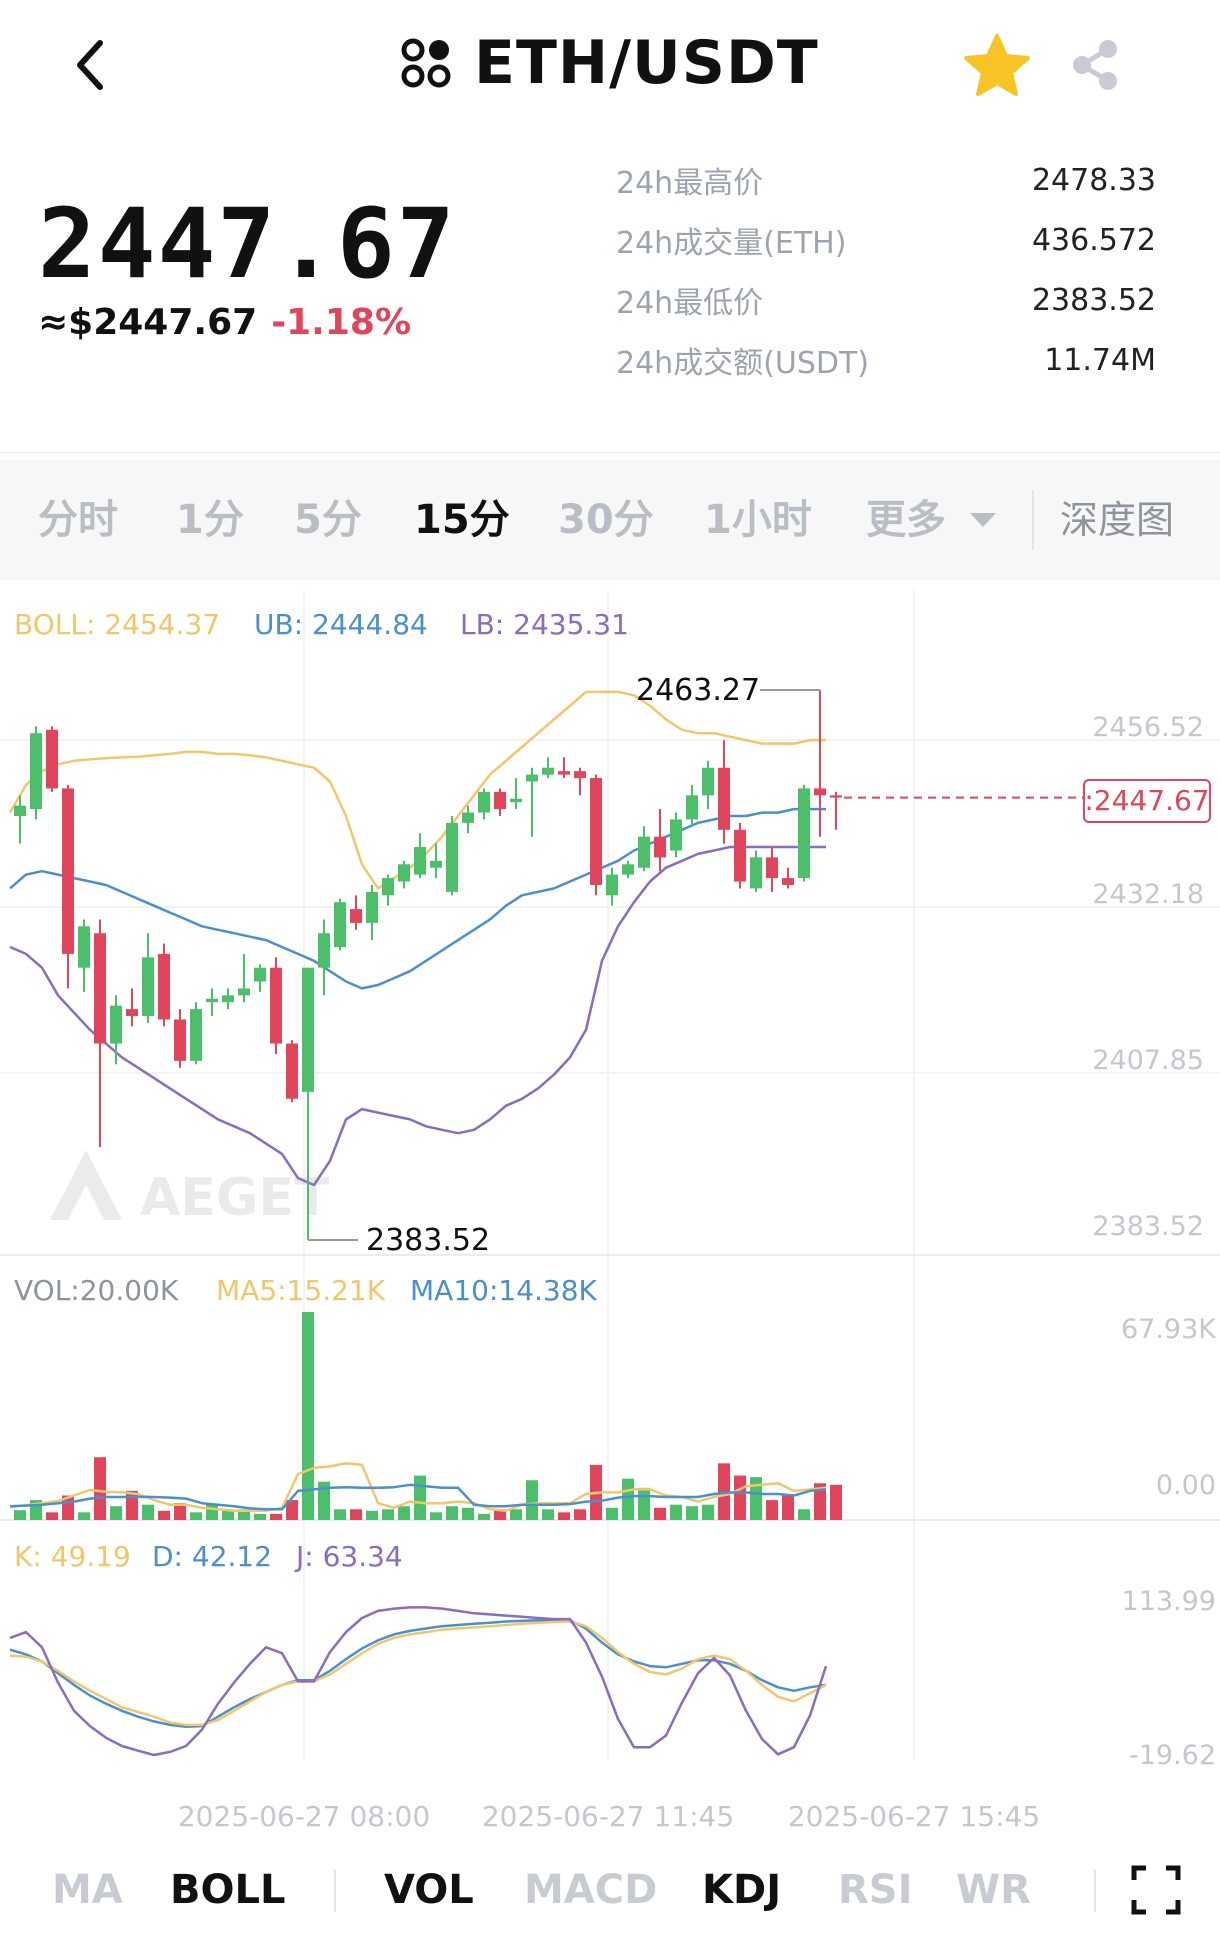 The image size is (1220, 1938). I want to click on share-icon, so click(1095, 65).